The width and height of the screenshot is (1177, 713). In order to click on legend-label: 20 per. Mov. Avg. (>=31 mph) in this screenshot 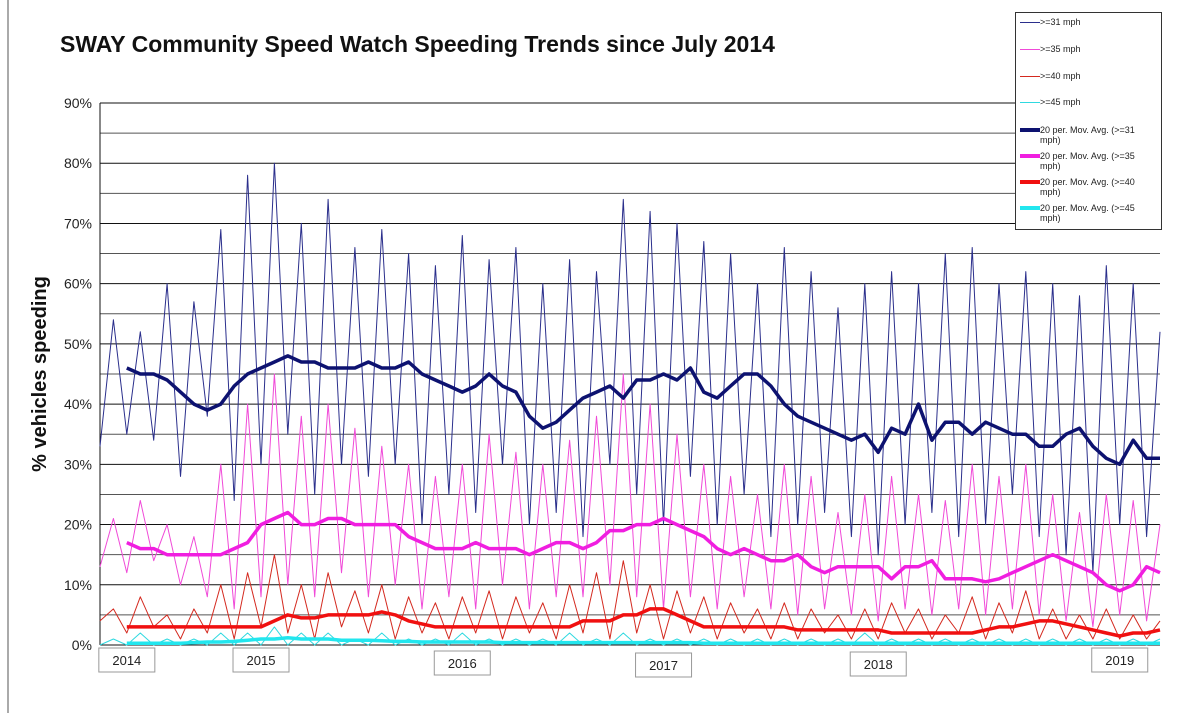, I will do `click(1087, 135)`.